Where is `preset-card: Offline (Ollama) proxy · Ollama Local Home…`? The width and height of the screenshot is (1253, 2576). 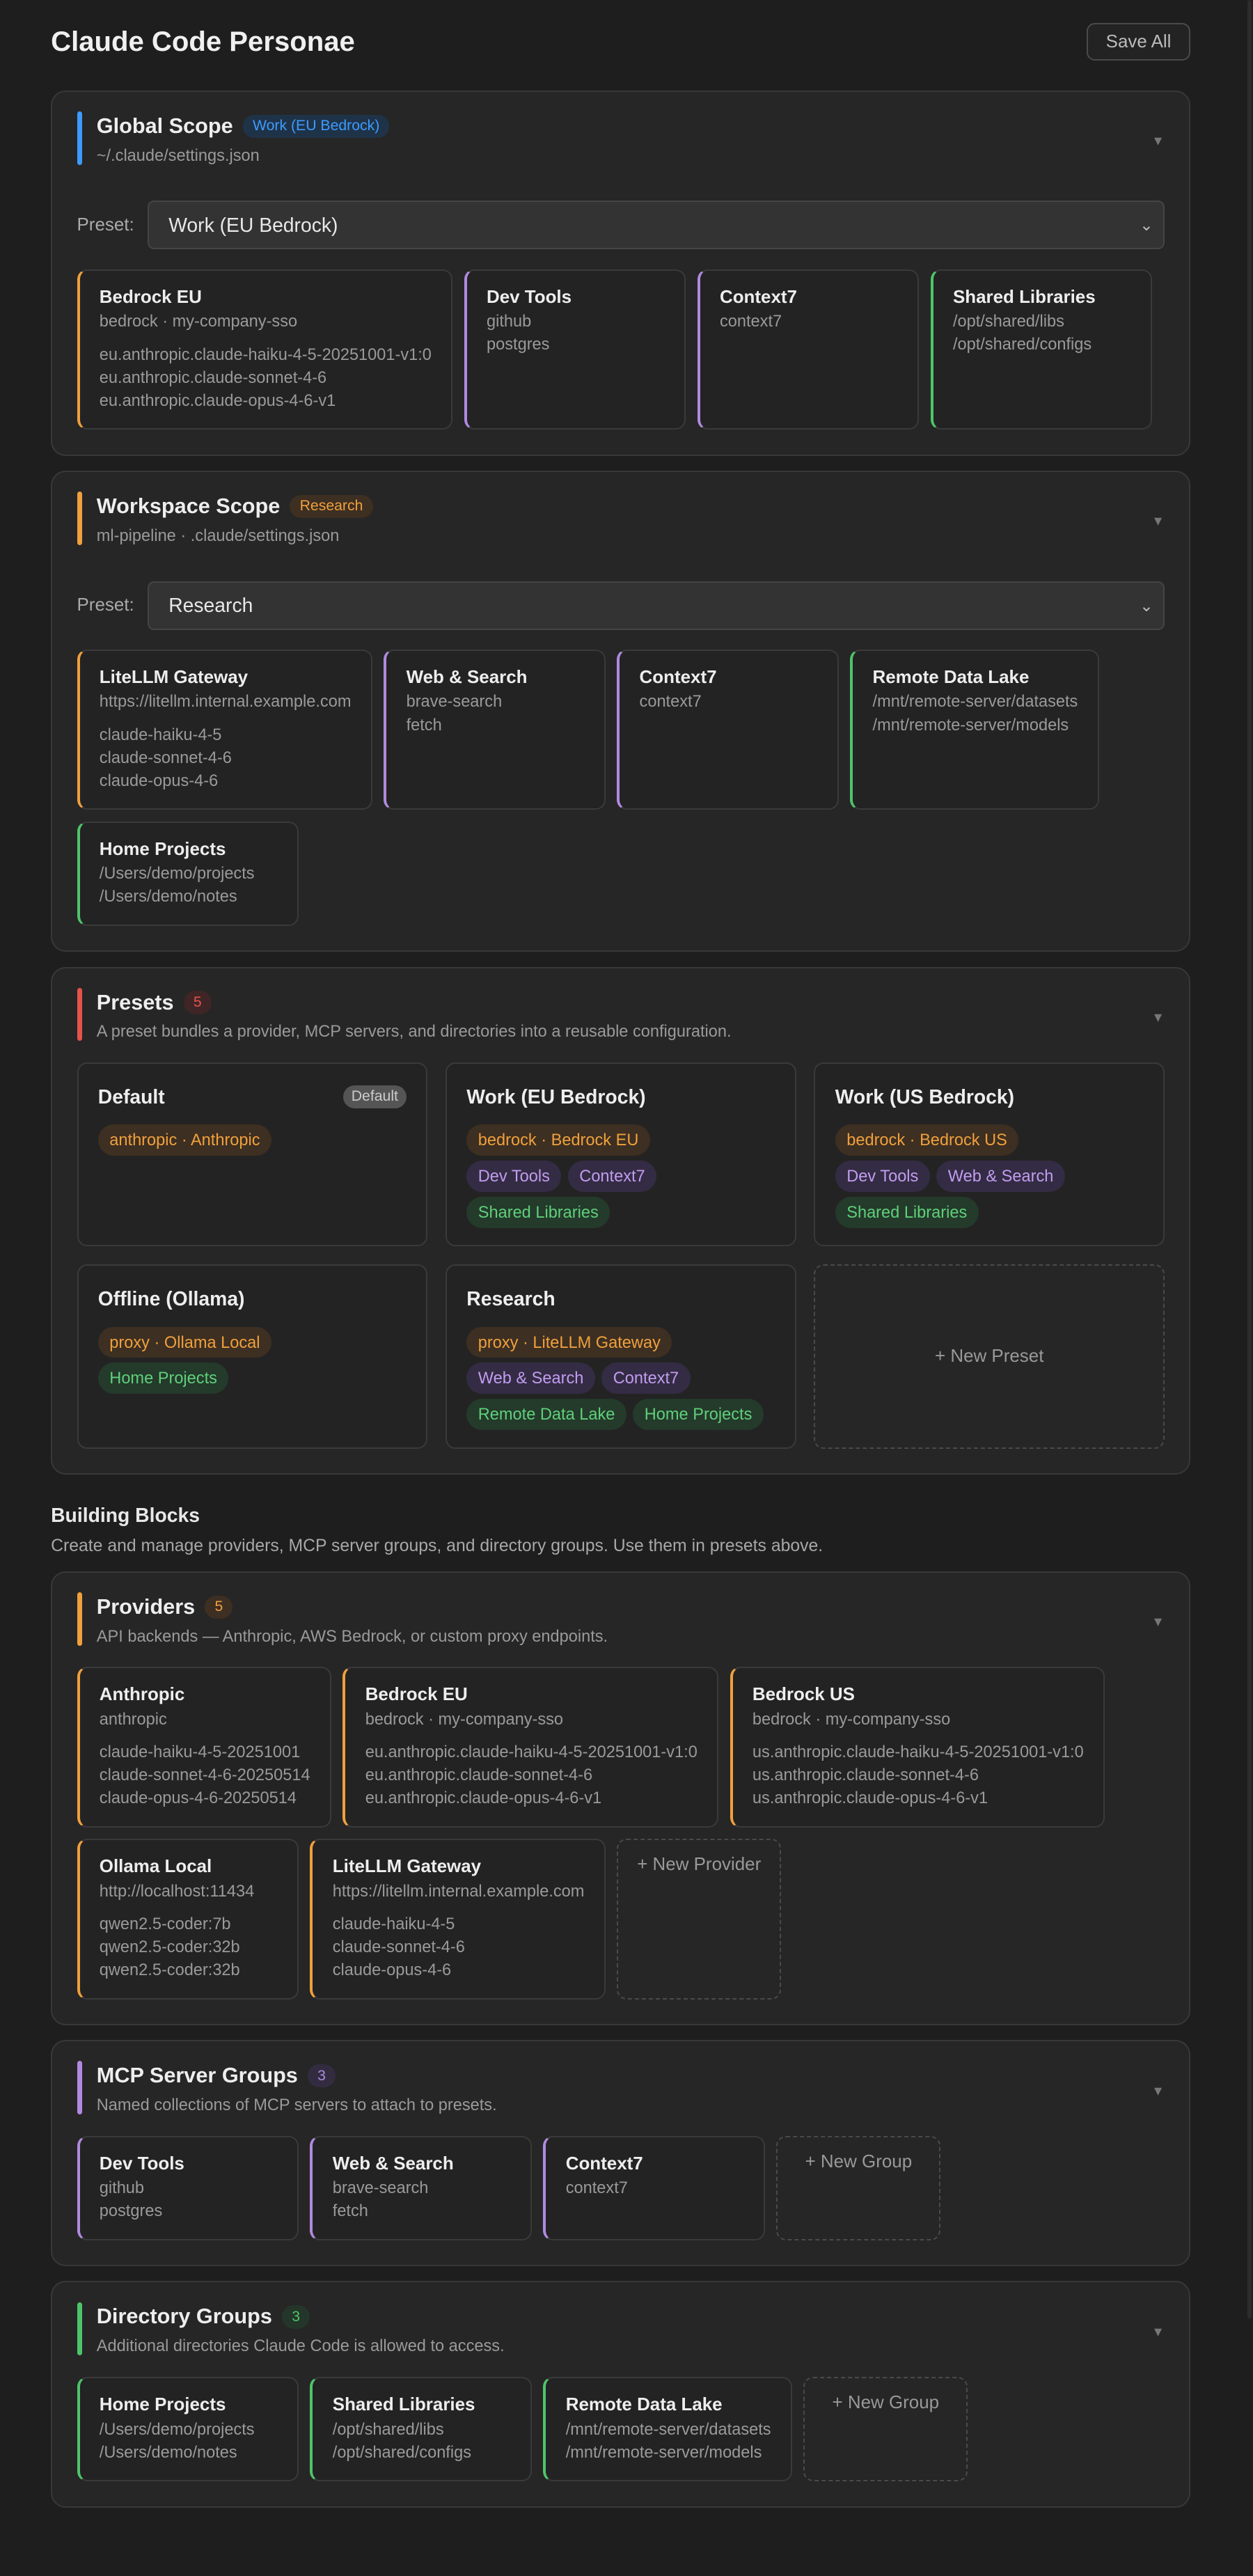
preset-card: Offline (Ollama) proxy · Ollama Local Home… is located at coordinates (253, 1356).